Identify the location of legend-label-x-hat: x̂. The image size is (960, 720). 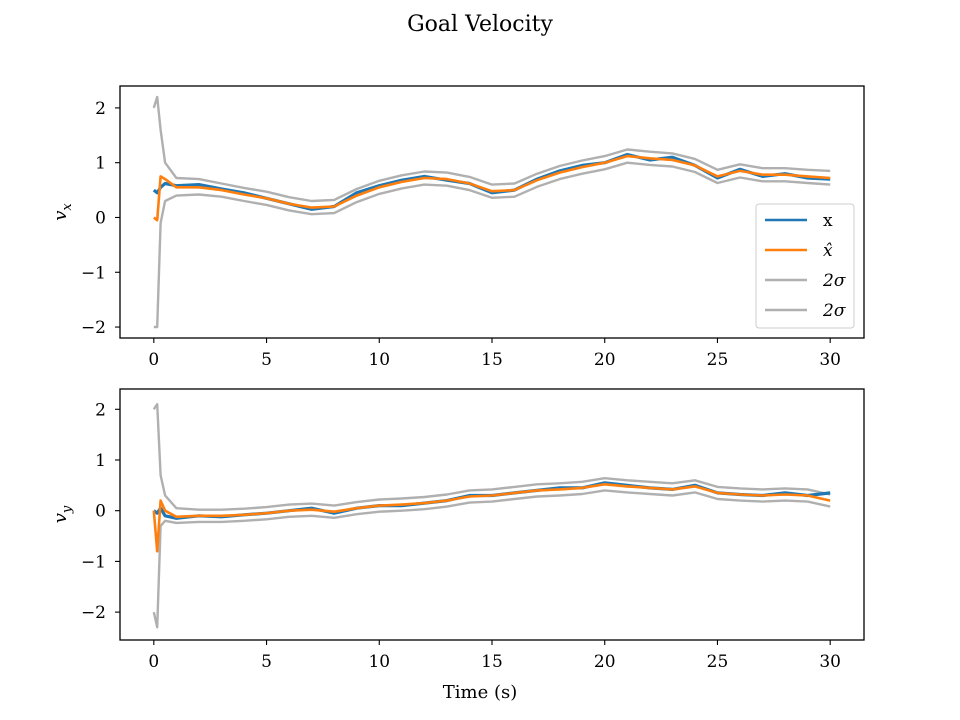
(828, 251).